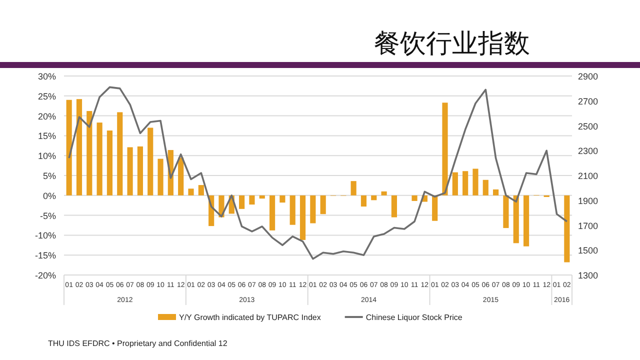 Image resolution: width=640 pixels, height=360 pixels. I want to click on y2-tick-label: 1500, so click(588, 251).